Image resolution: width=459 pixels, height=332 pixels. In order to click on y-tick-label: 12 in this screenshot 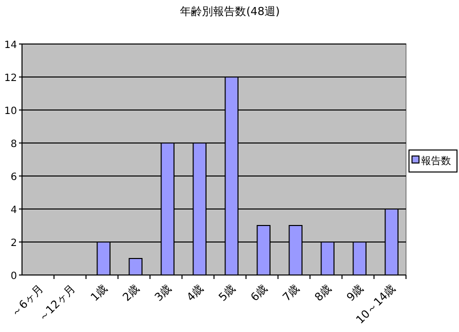, I will do `click(10, 78)`.